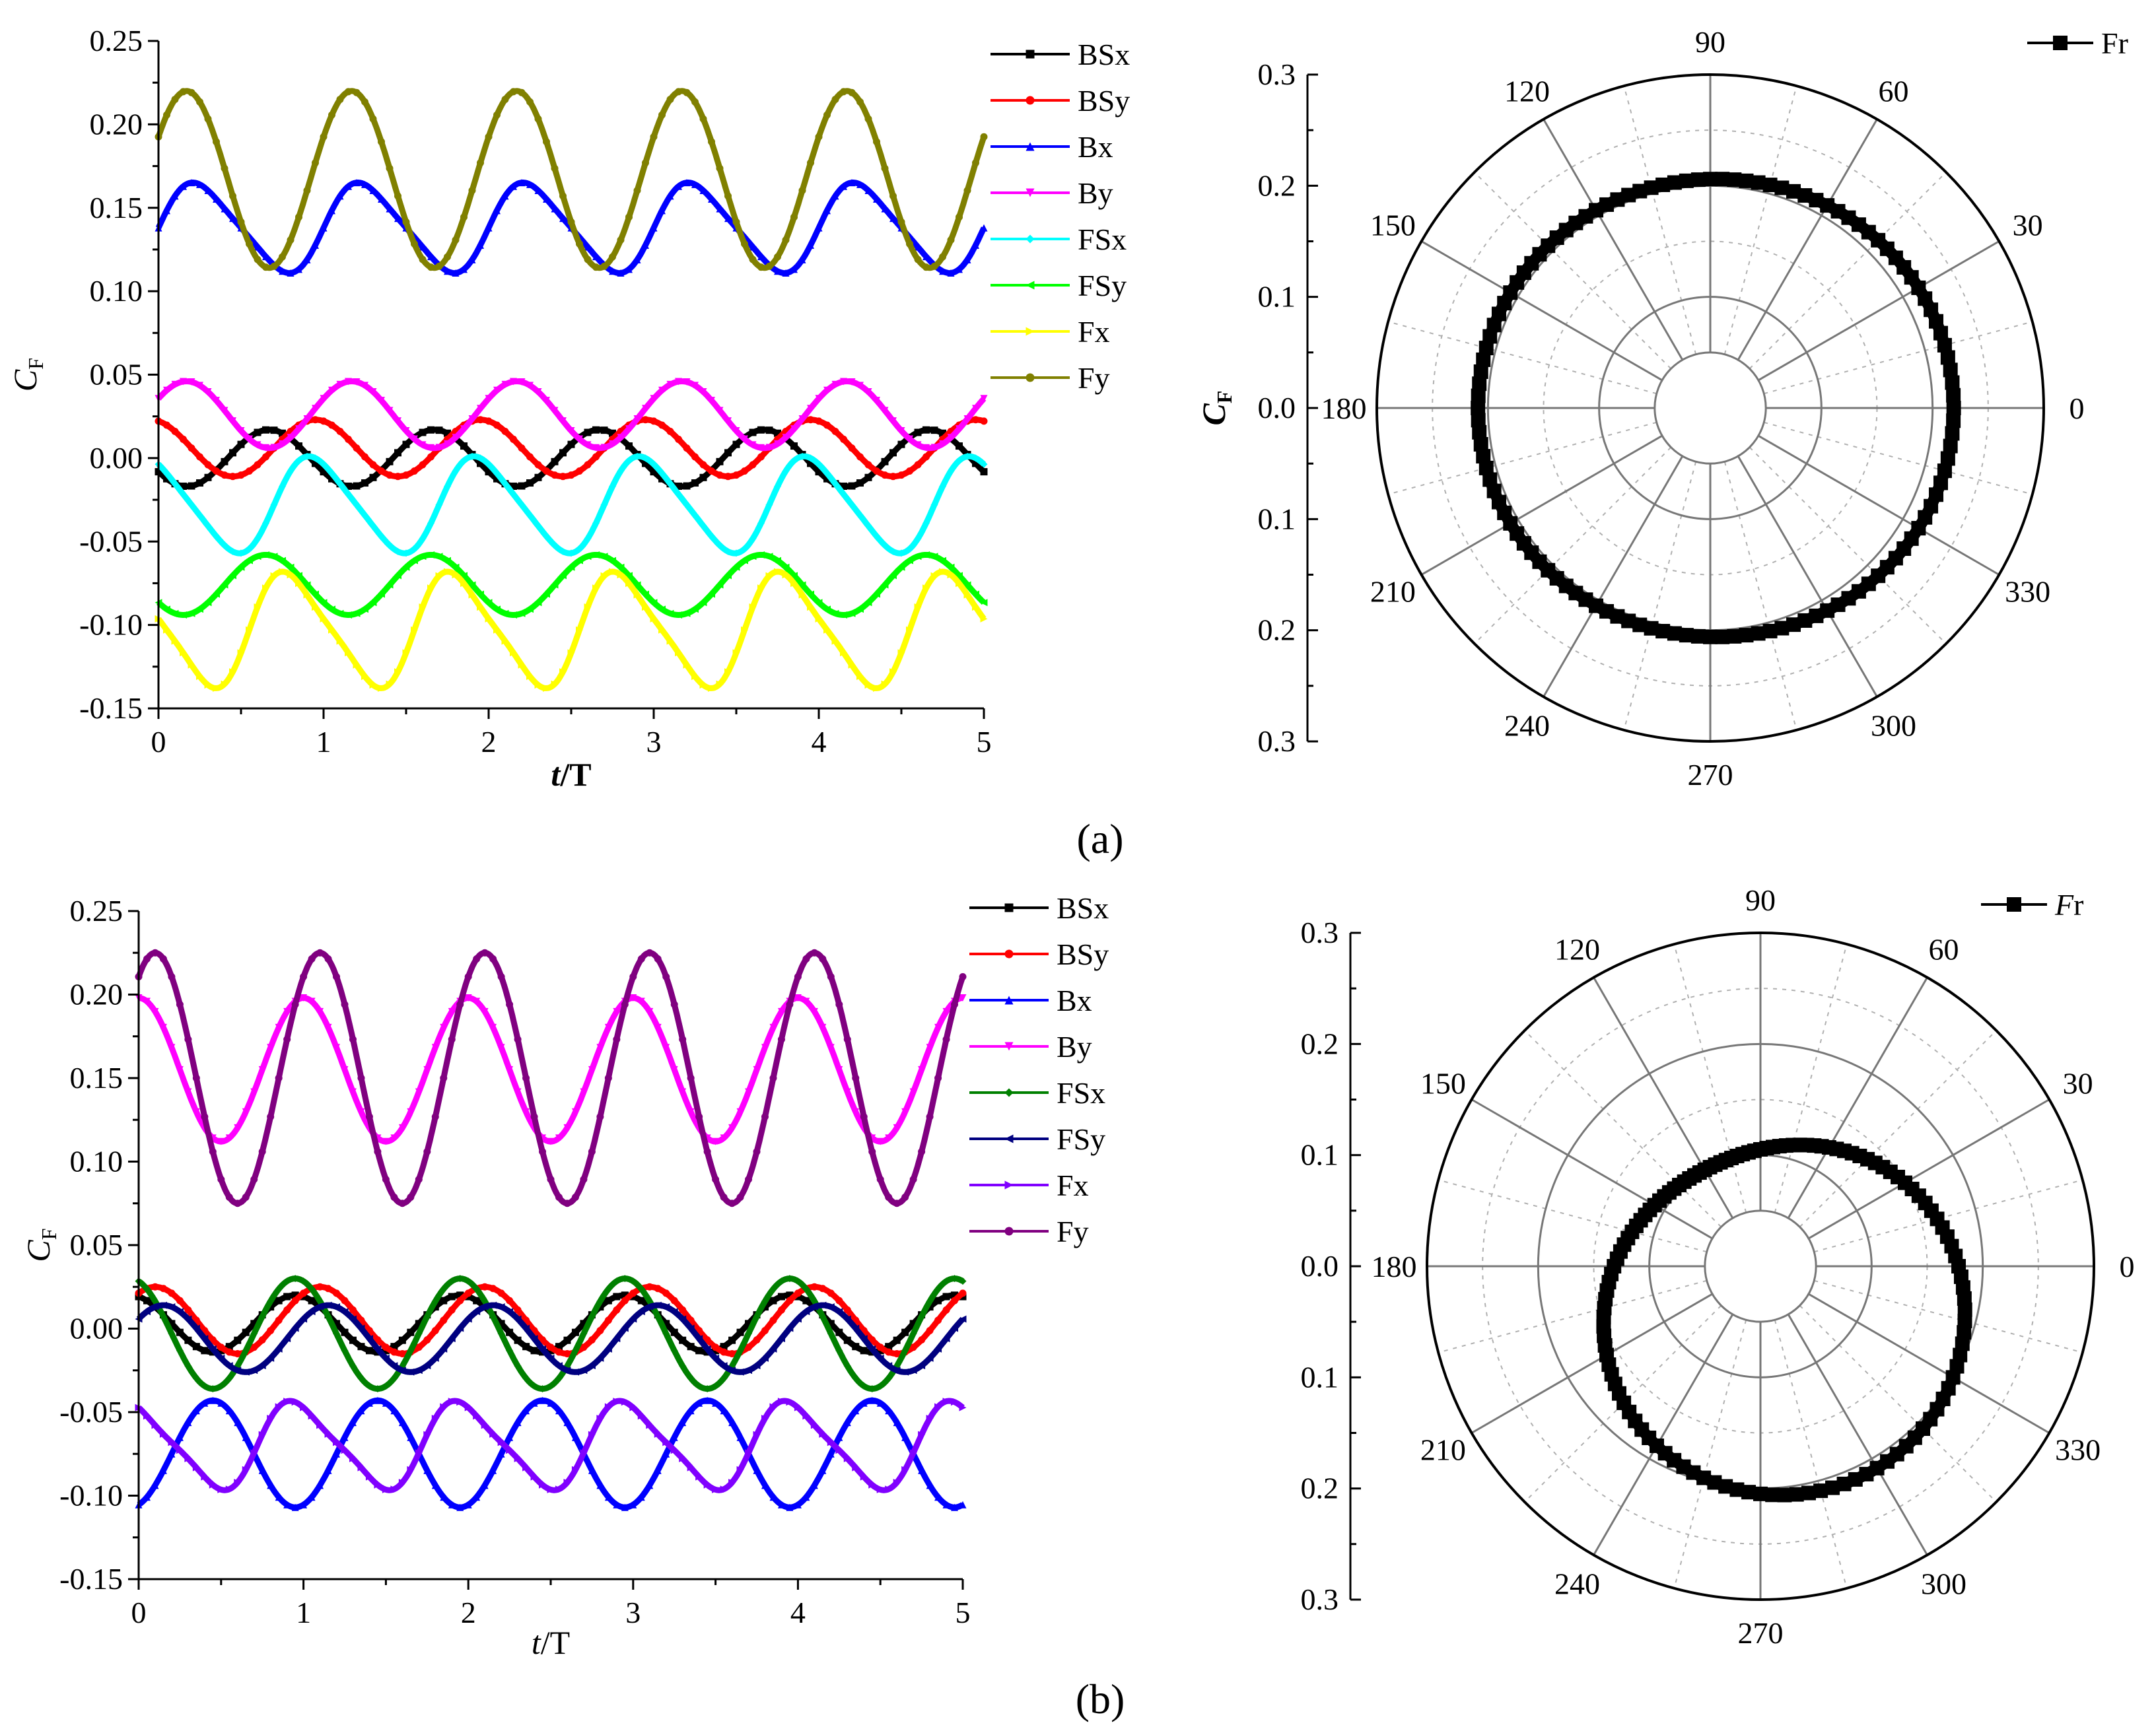 The image size is (2156, 1731). I want to click on radial-tick-label: 0.1, so click(1320, 1155).